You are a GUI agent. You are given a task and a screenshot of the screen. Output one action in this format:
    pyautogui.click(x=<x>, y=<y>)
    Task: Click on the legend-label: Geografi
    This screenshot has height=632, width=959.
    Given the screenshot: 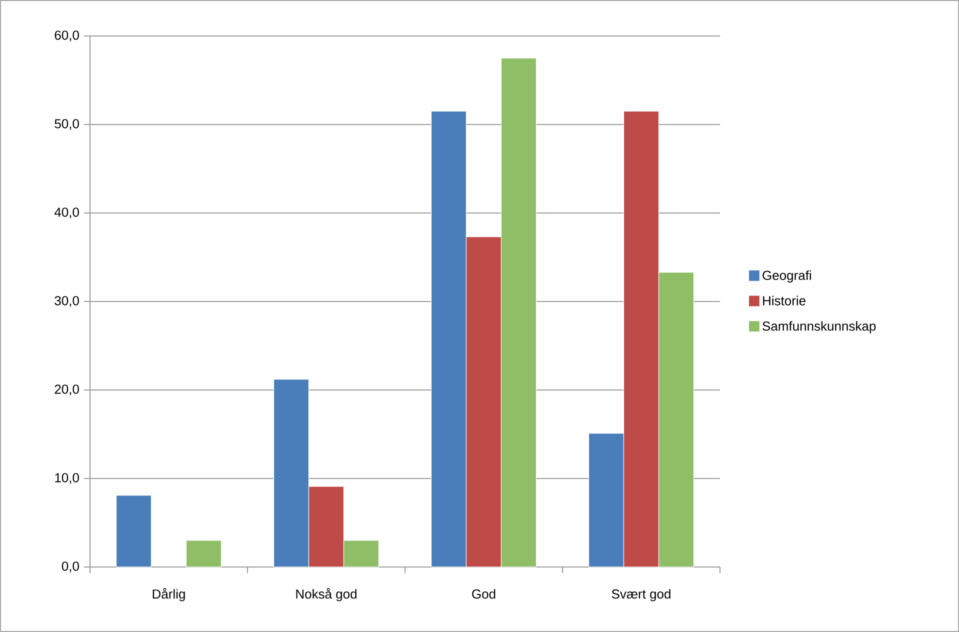 What is the action you would take?
    pyautogui.click(x=786, y=276)
    